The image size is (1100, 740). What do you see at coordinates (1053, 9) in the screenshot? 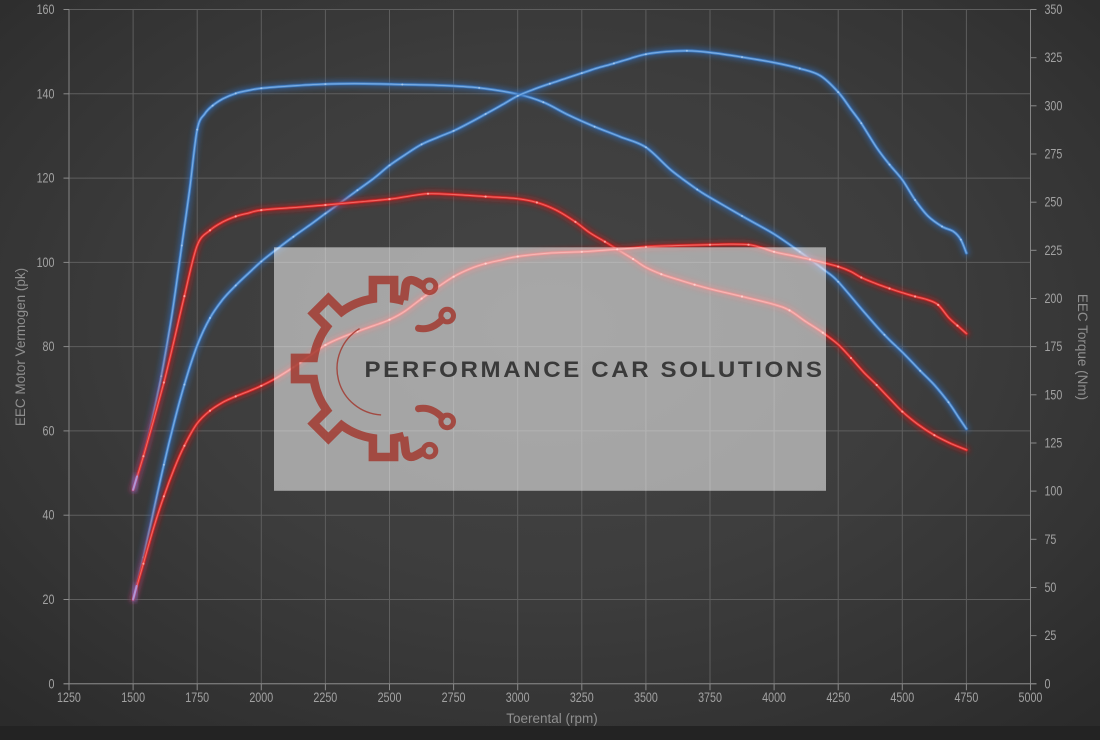
I see `svg-text: 350` at bounding box center [1053, 9].